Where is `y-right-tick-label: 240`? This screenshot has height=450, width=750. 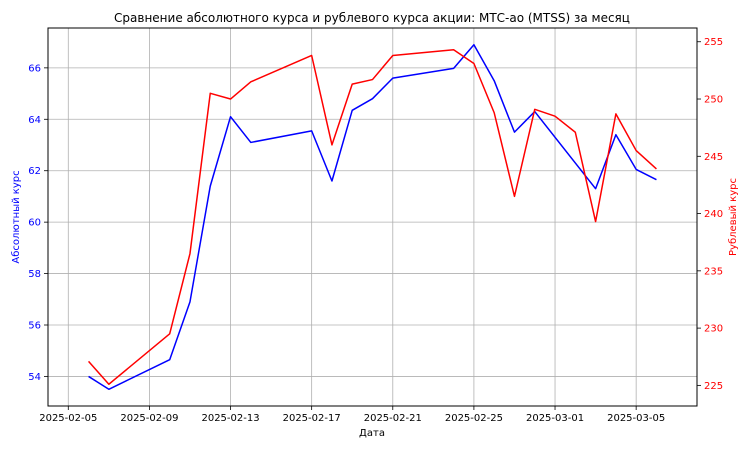
y-right-tick-label: 240 is located at coordinates (713, 214).